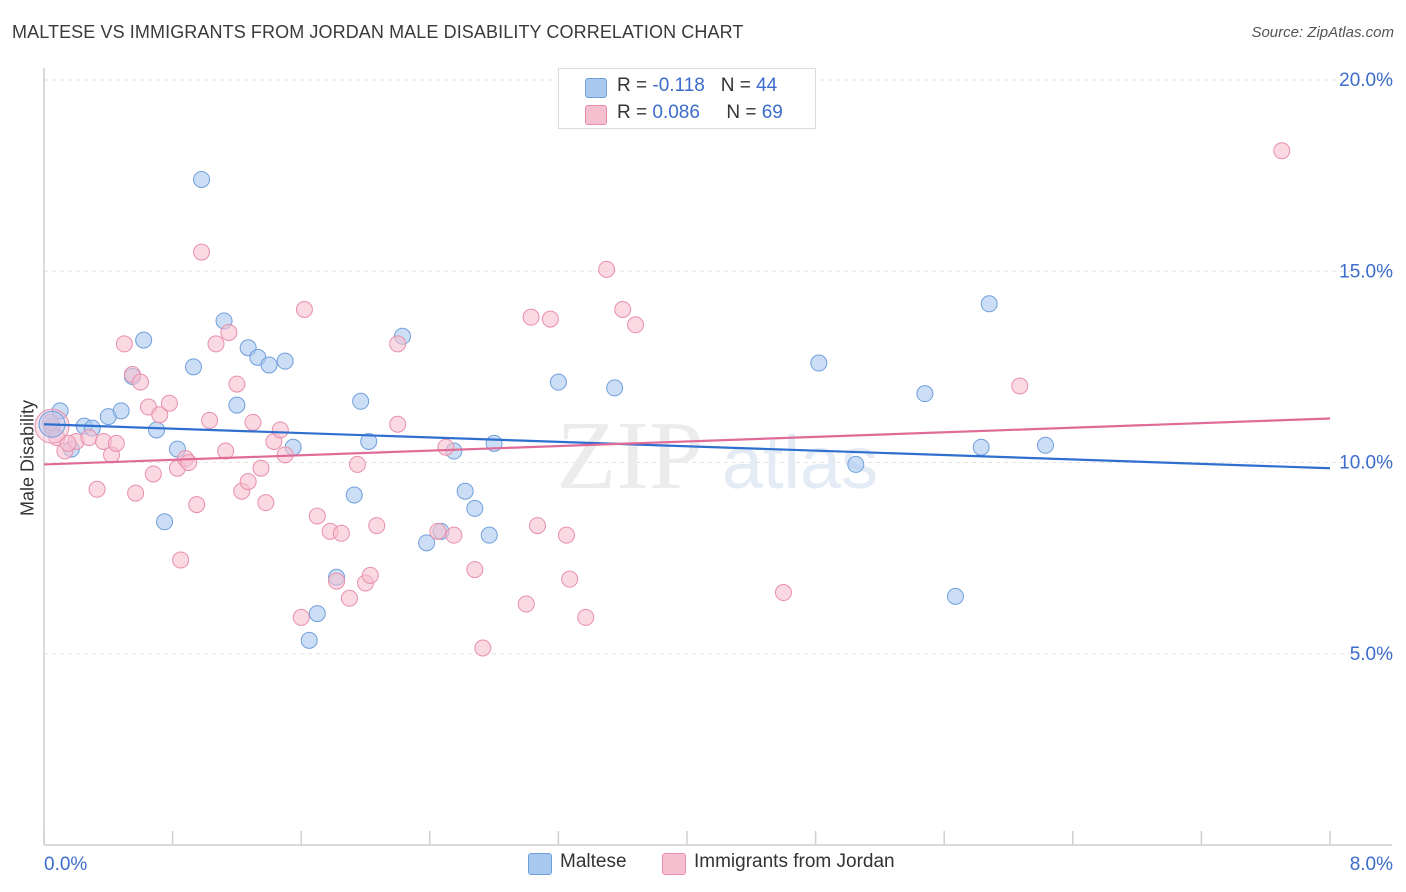 Image resolution: width=1406 pixels, height=892 pixels. I want to click on r-value-maltese: -0.118, so click(678, 85).